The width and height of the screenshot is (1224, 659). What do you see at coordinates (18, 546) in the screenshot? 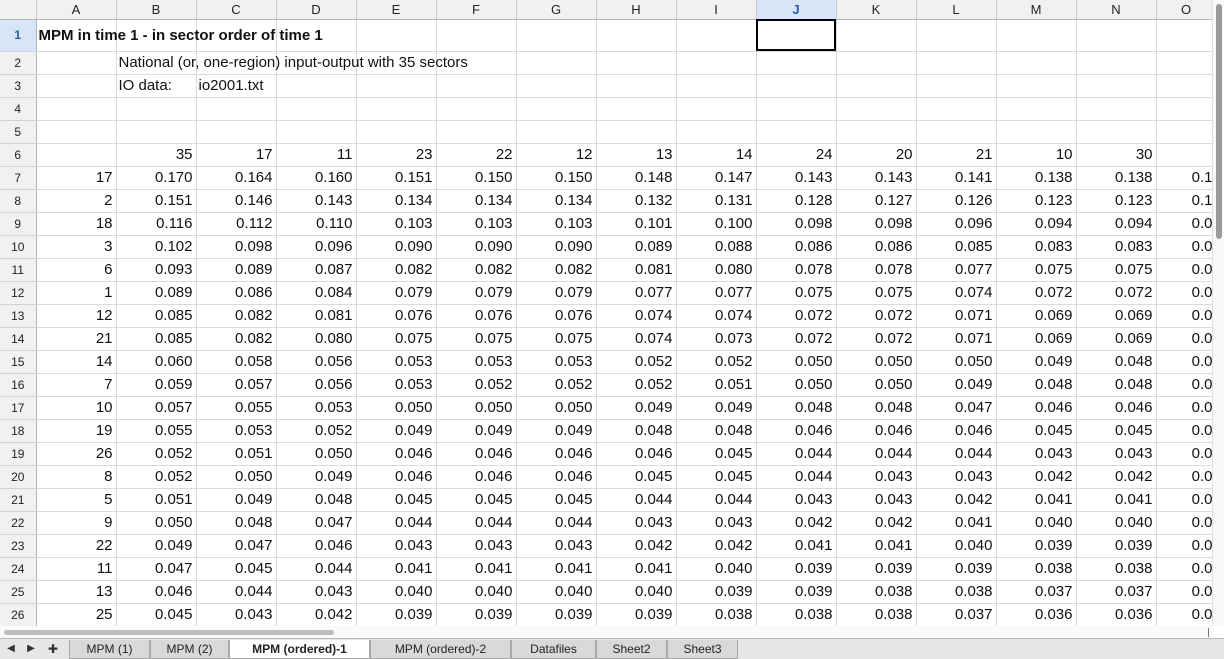
I see `row-header-23: 23` at bounding box center [18, 546].